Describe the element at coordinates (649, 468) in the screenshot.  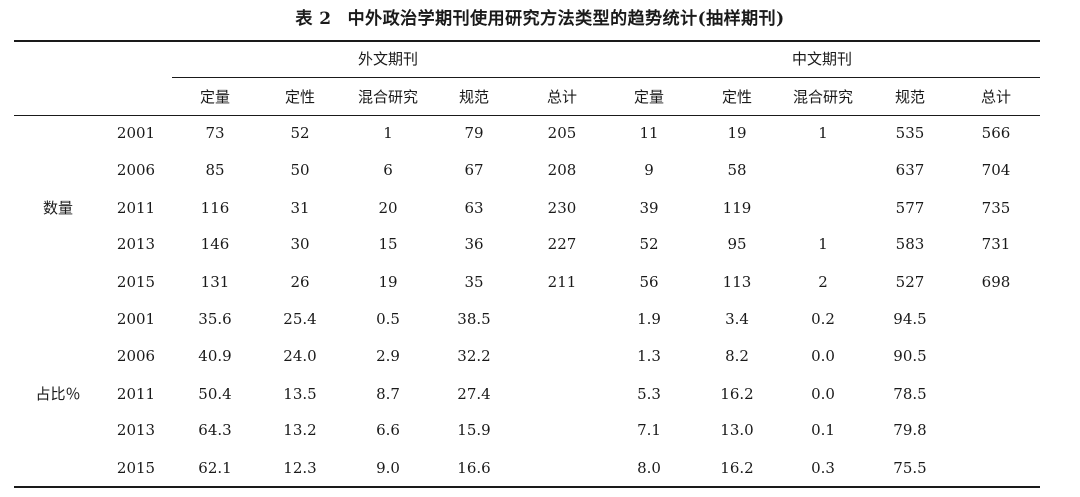
I see `table-cell: 8.0` at that location.